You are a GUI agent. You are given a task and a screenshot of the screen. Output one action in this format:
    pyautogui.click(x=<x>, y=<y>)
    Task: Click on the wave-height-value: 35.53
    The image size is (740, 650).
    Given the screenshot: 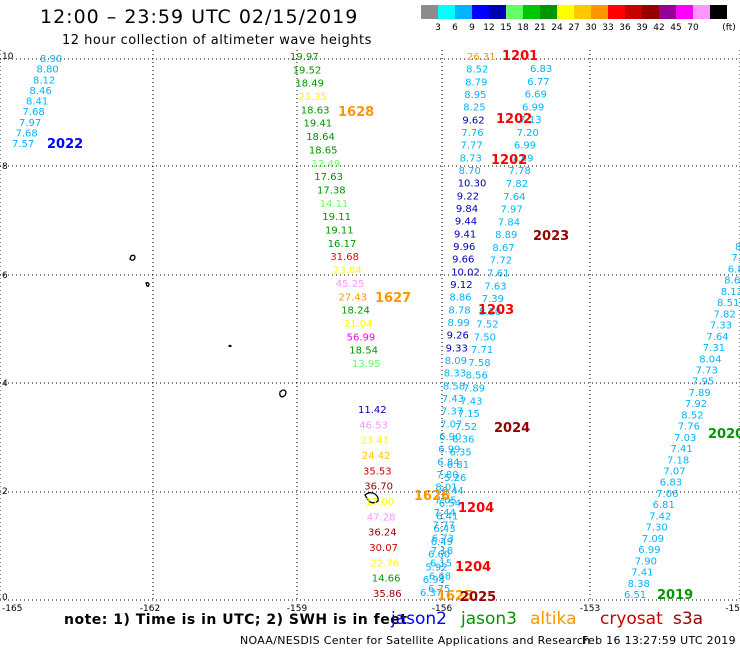 What is the action you would take?
    pyautogui.click(x=377, y=471)
    